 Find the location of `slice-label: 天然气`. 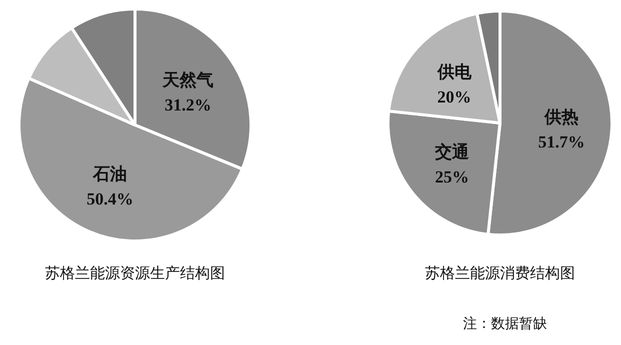

slice-label: 天然气 is located at coordinates (187, 80).